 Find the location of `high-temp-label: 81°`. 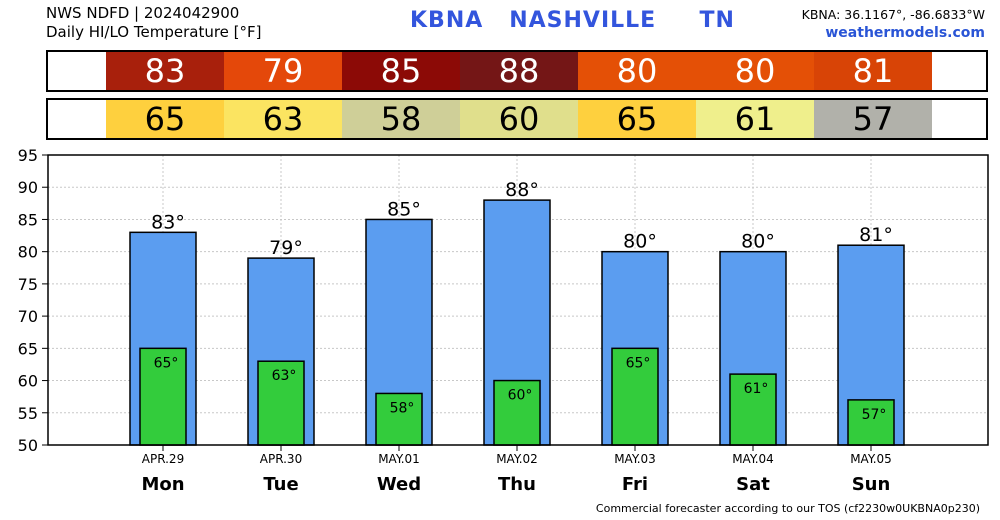

high-temp-label: 81° is located at coordinates (876, 235).